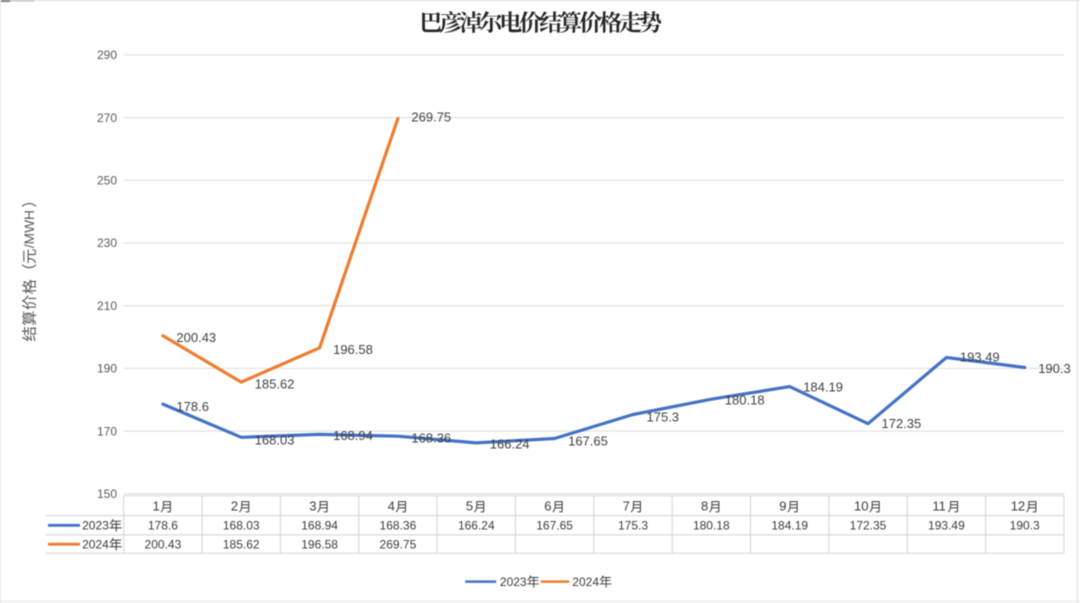 Image resolution: width=1080 pixels, height=603 pixels. Describe the element at coordinates (469, 506) in the screenshot. I see `svg-text: 5` at that location.